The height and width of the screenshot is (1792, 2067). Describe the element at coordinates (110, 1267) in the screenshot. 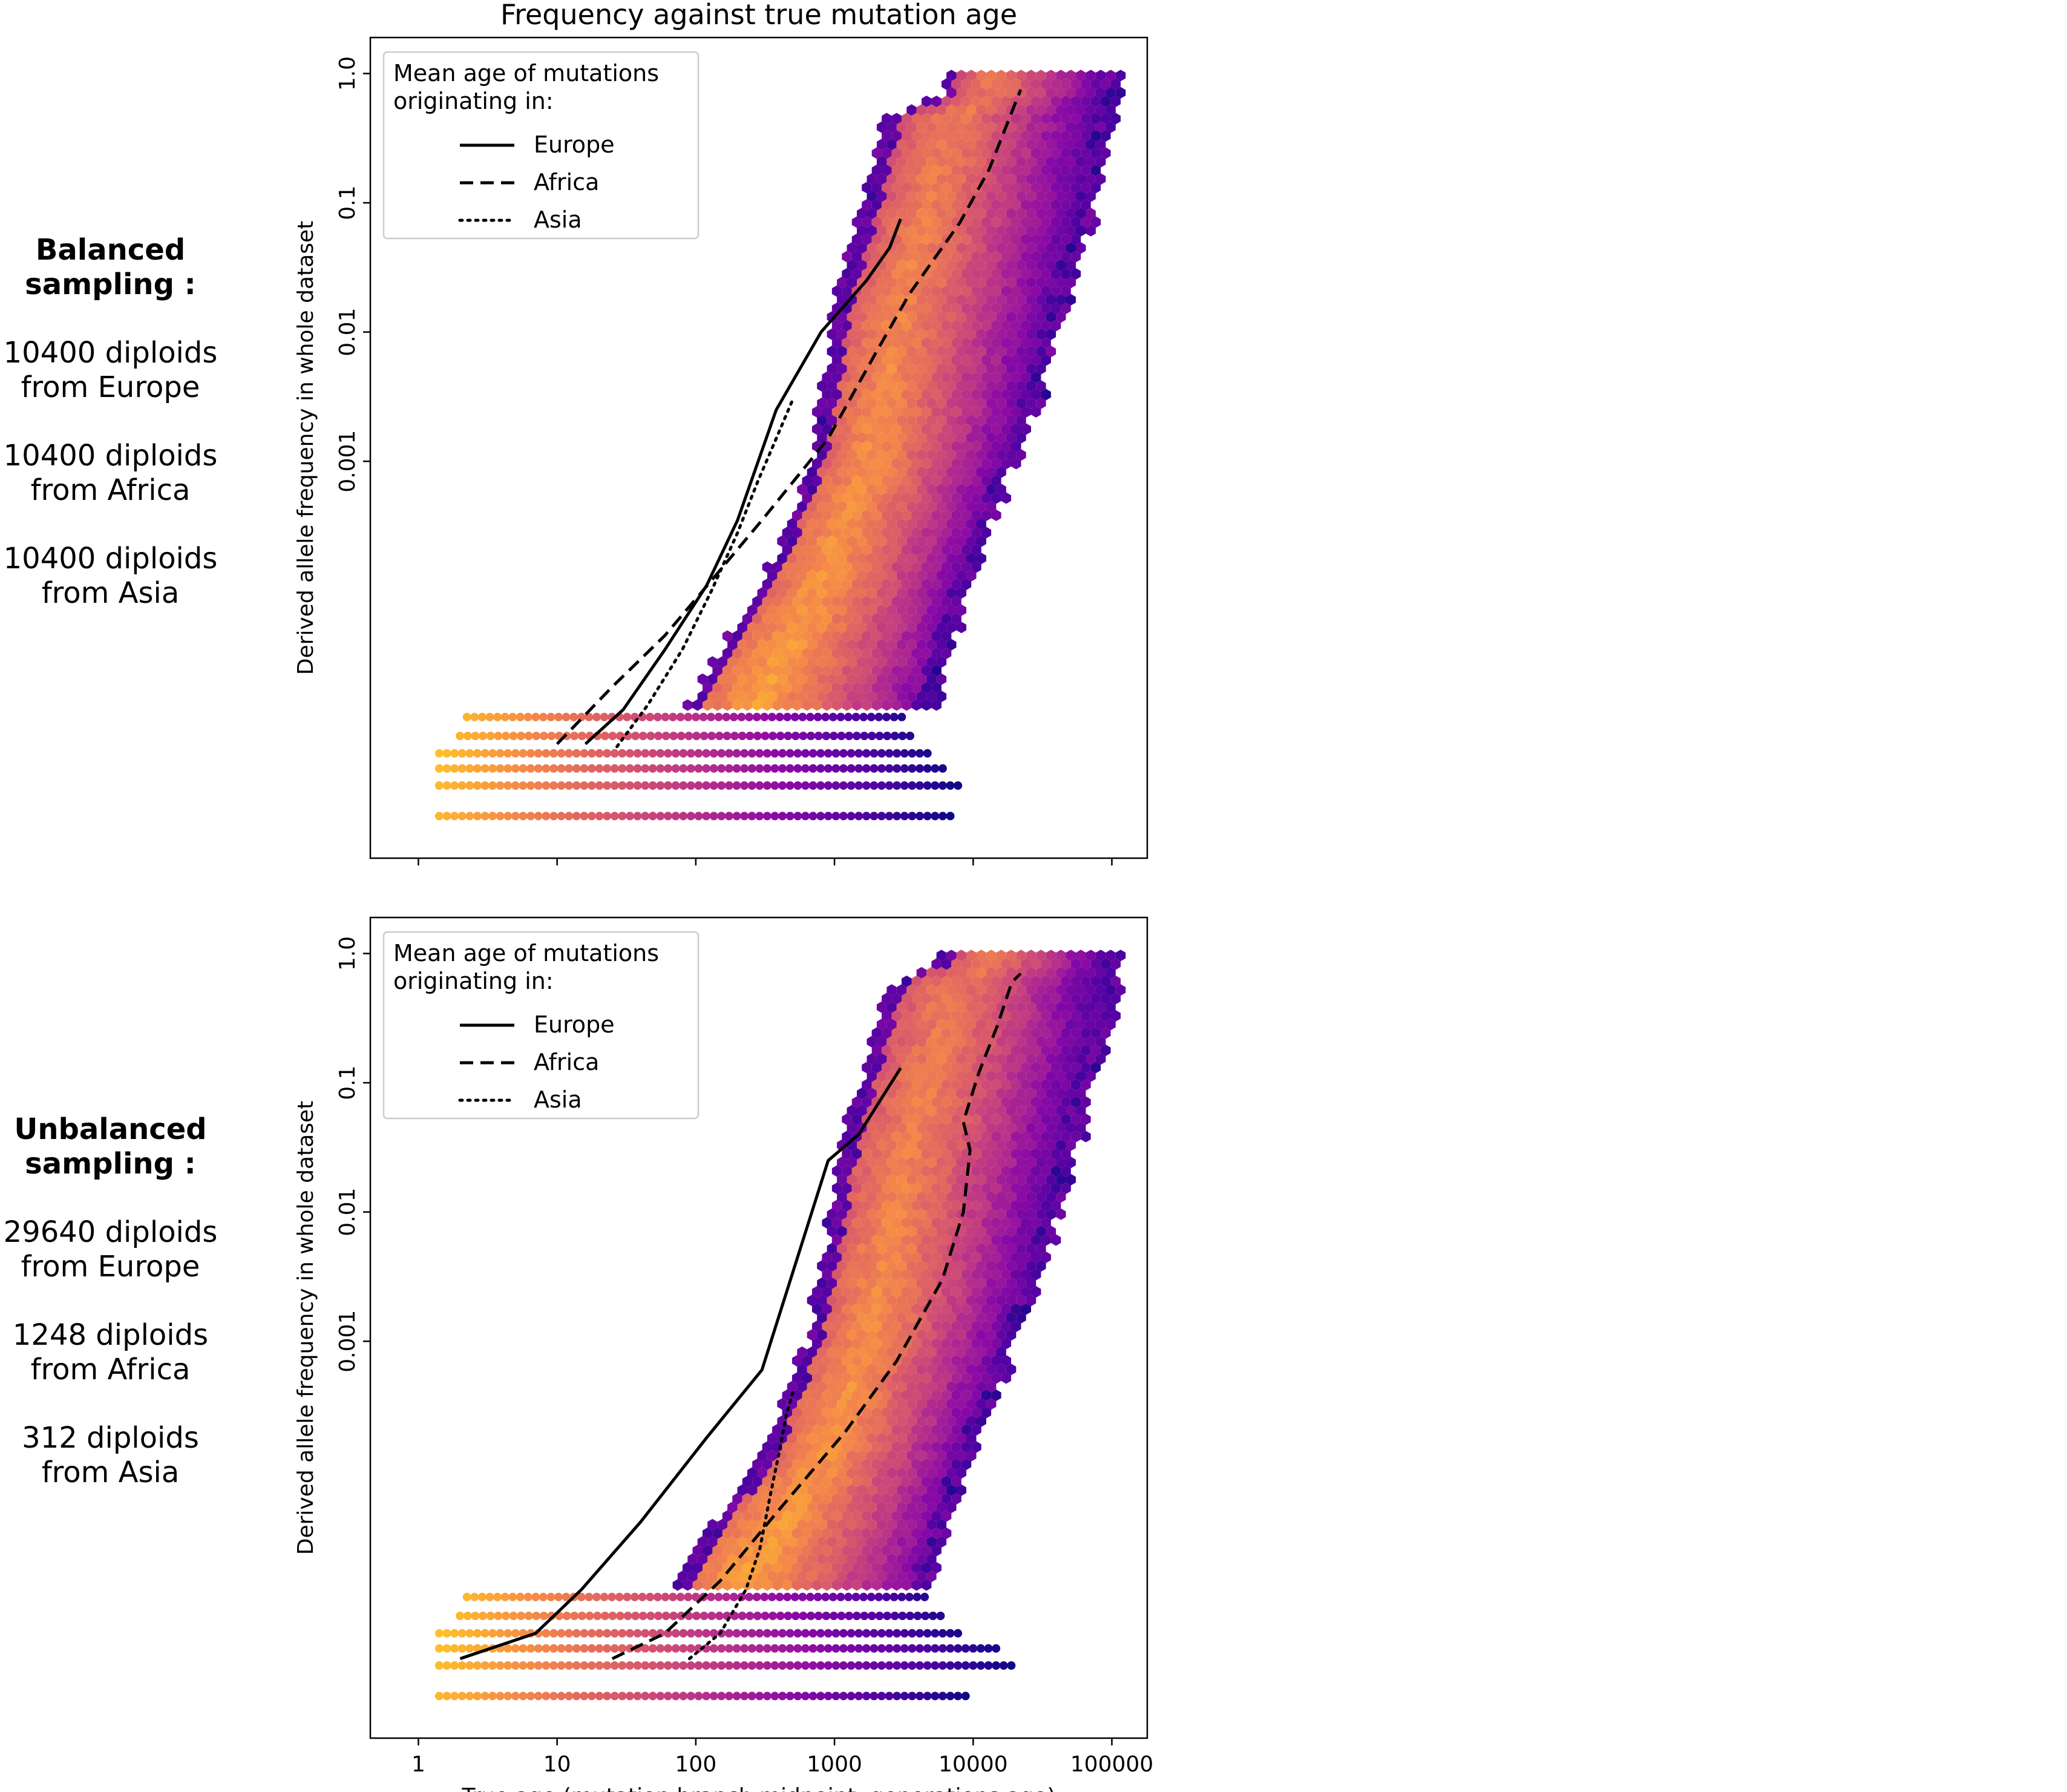

I see `sample-origin-text: from Europe` at that location.